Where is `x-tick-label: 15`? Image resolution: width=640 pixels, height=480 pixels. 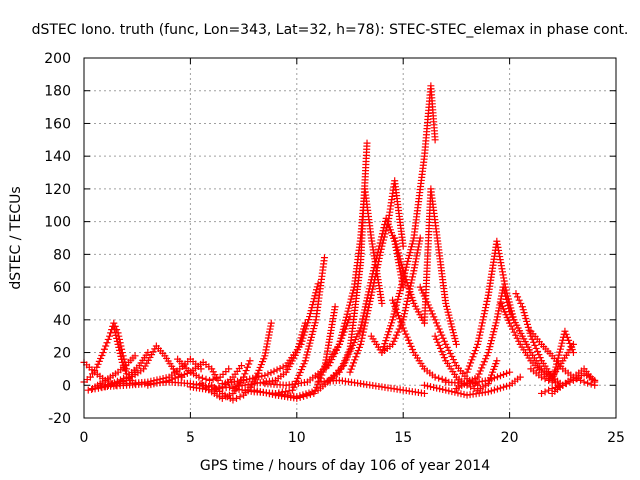 x-tick-label: 15 is located at coordinates (403, 438).